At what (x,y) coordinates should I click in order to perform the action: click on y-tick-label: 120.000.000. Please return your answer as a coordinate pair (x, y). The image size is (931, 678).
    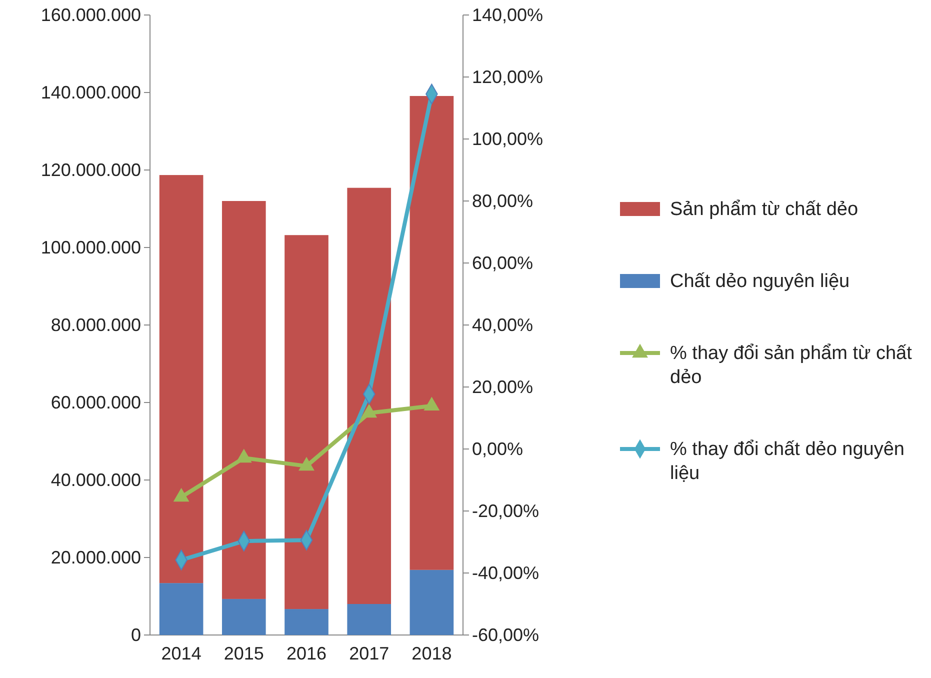
    Looking at the image, I should click on (90, 170).